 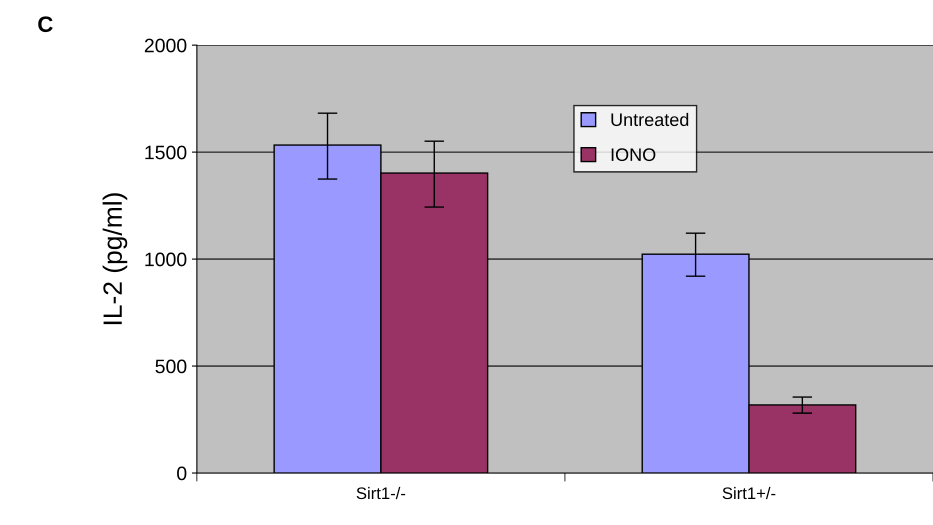 What do you see at coordinates (115, 258) in the screenshot?
I see `y-axis-title: IL-2 (pg/ml)` at bounding box center [115, 258].